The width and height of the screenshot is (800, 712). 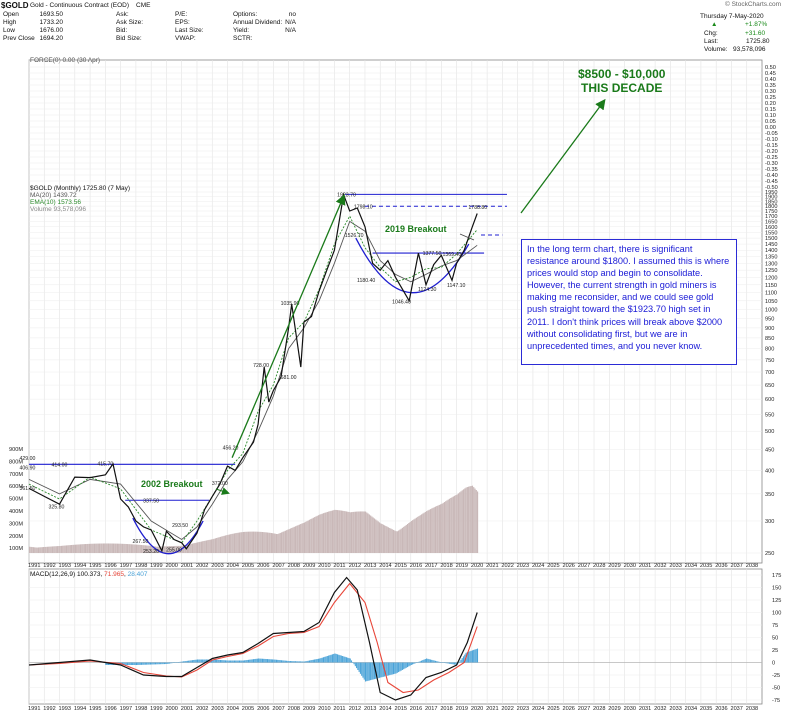 What do you see at coordinates (770, 98) in the screenshot?
I see `force-tick-label: 0.25` at bounding box center [770, 98].